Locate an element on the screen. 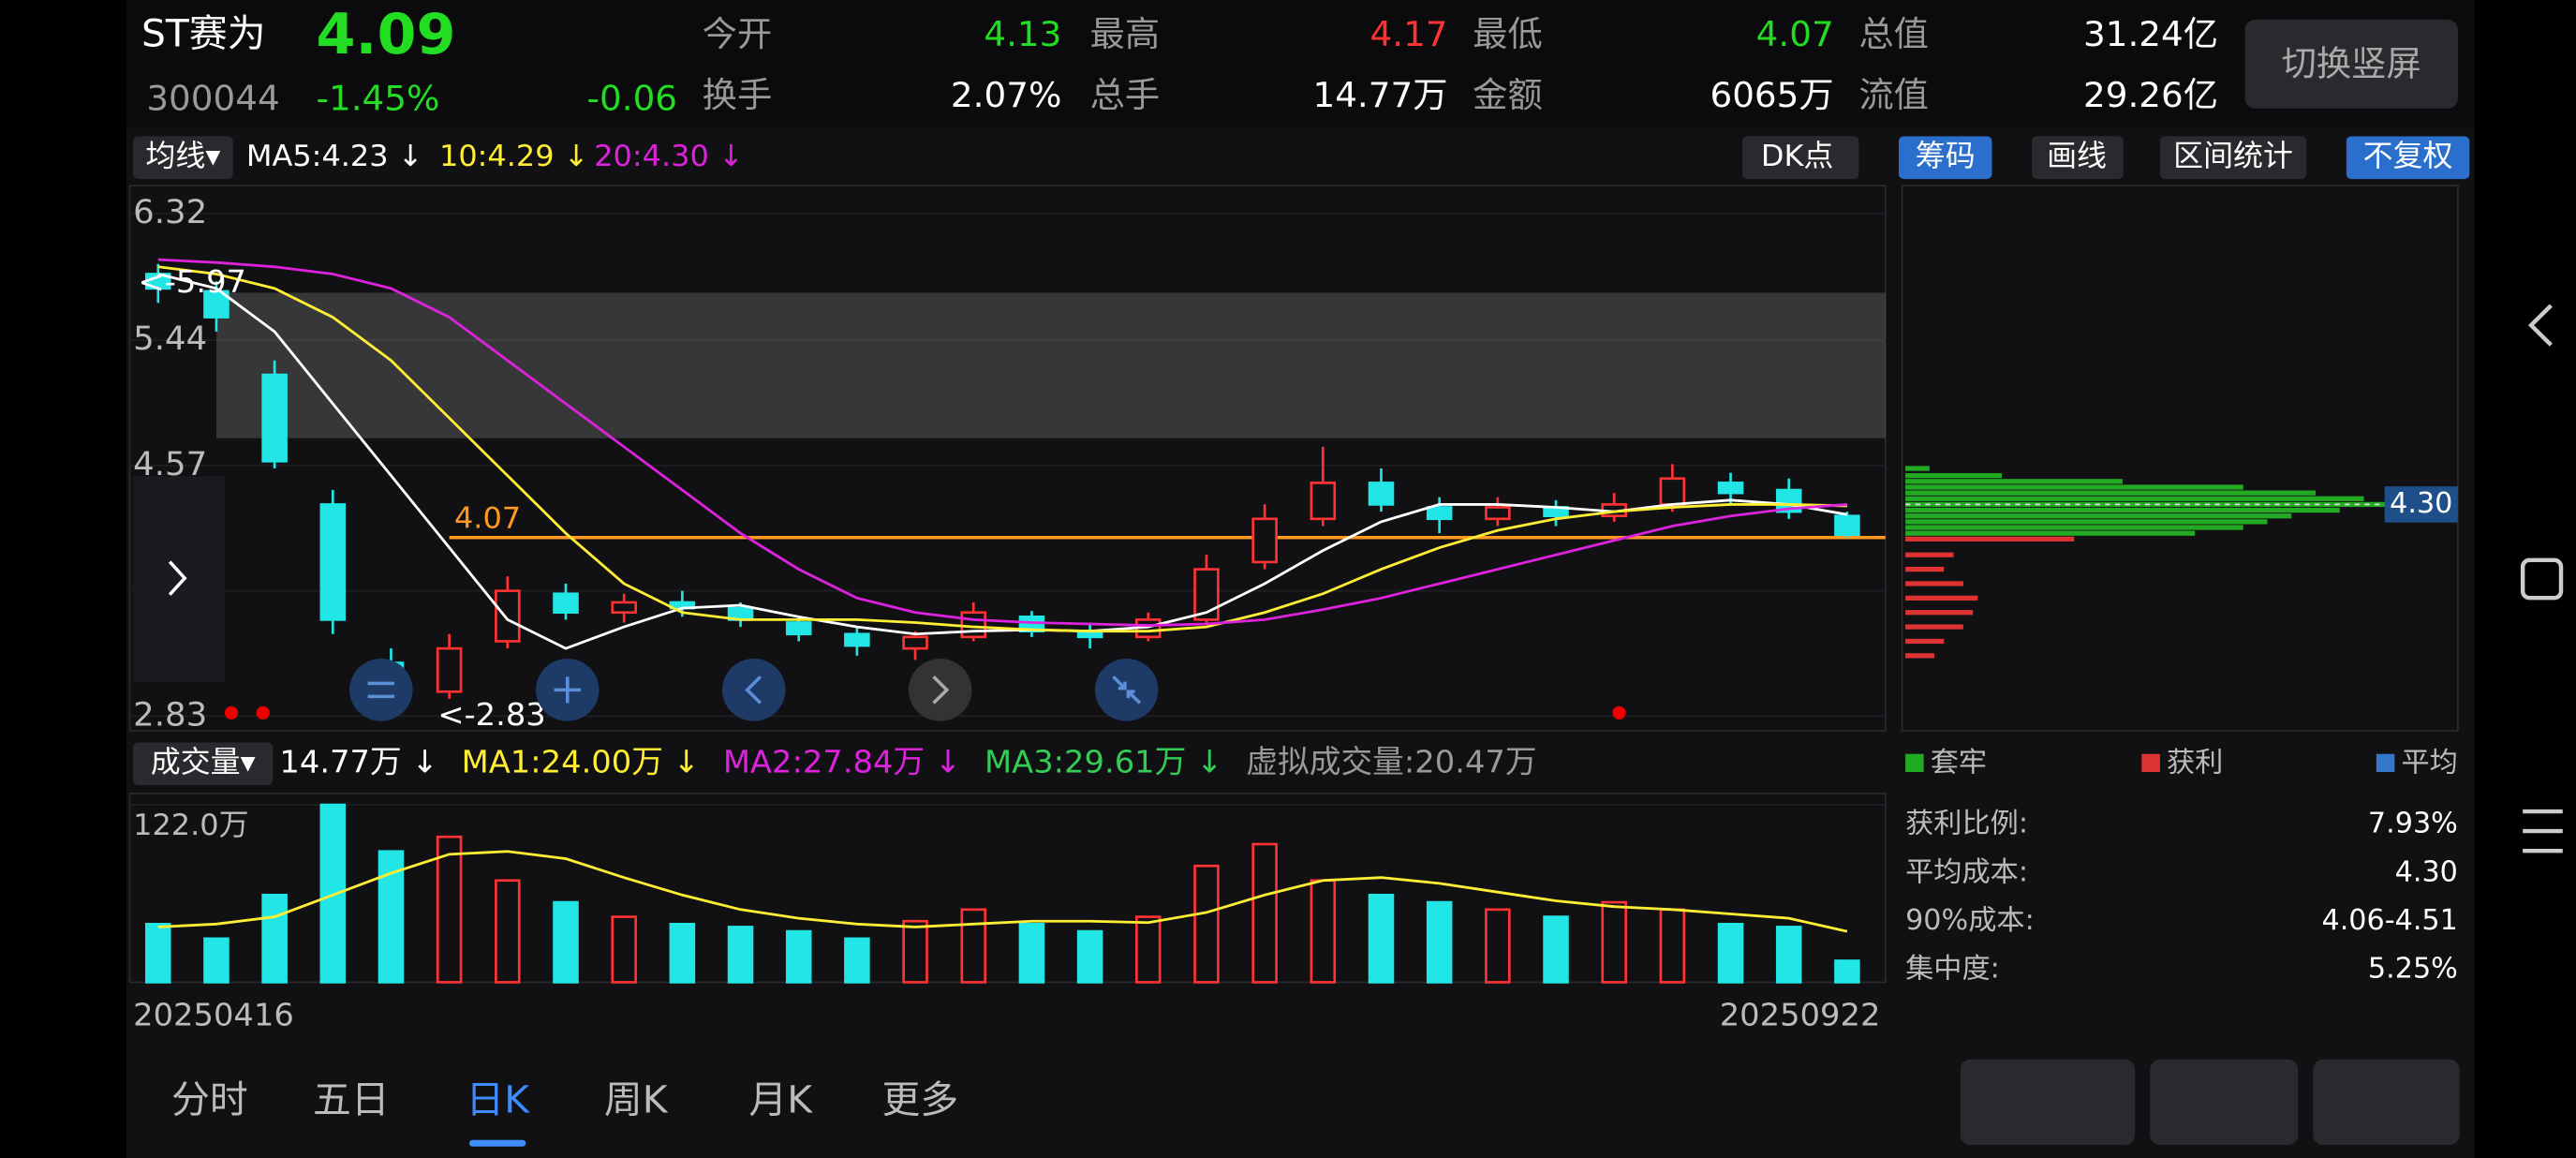 Image resolution: width=2576 pixels, height=1158 pixels. tab: 五日 is located at coordinates (351, 1099).